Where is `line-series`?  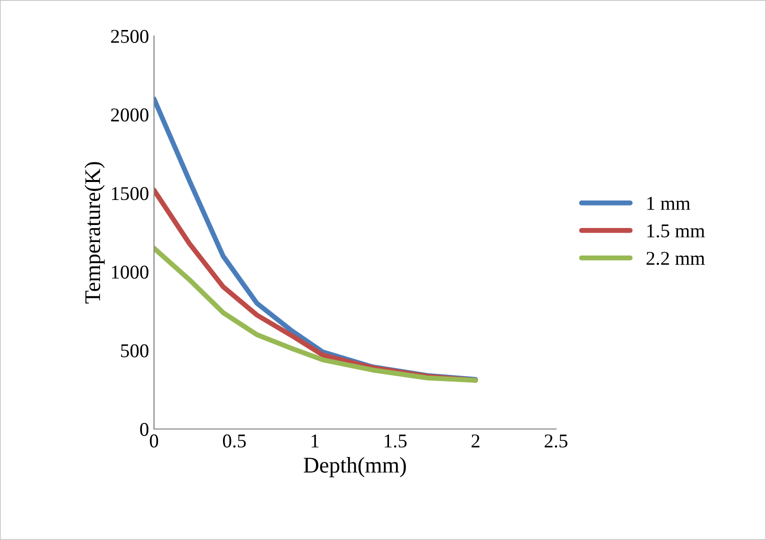 line-series is located at coordinates (316, 314).